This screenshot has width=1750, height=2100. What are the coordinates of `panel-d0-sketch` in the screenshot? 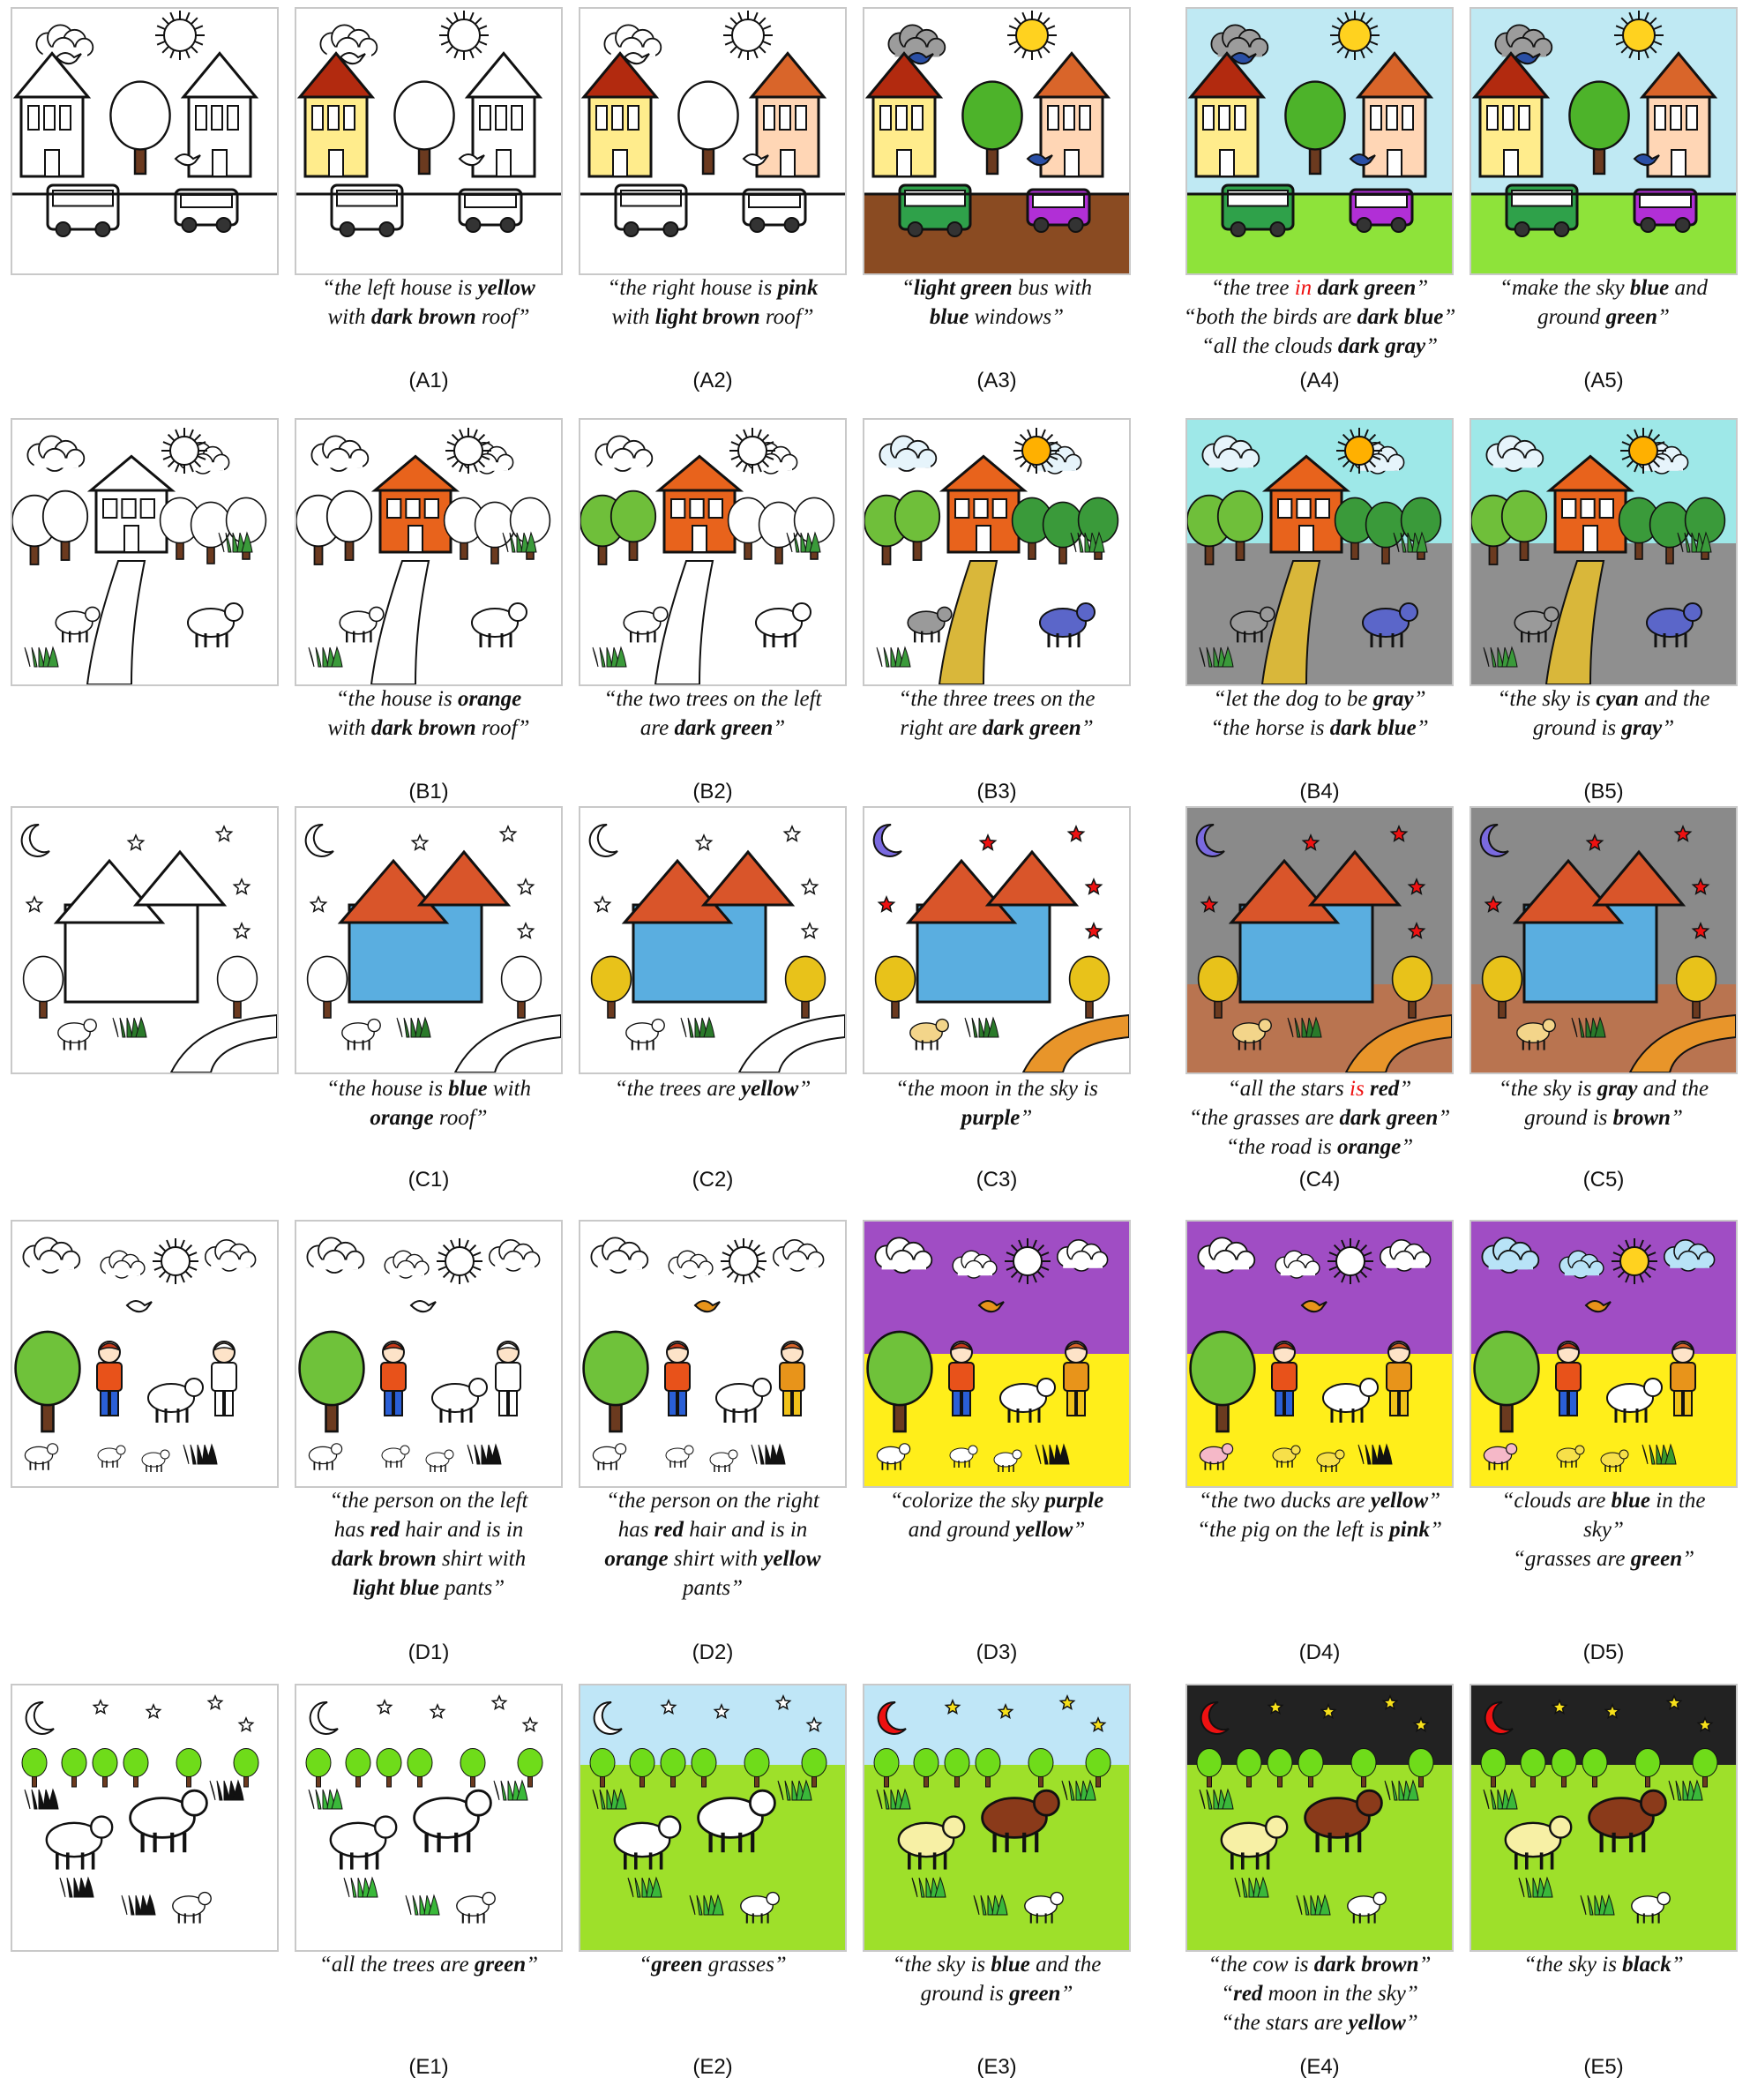 It's located at (145, 1354).